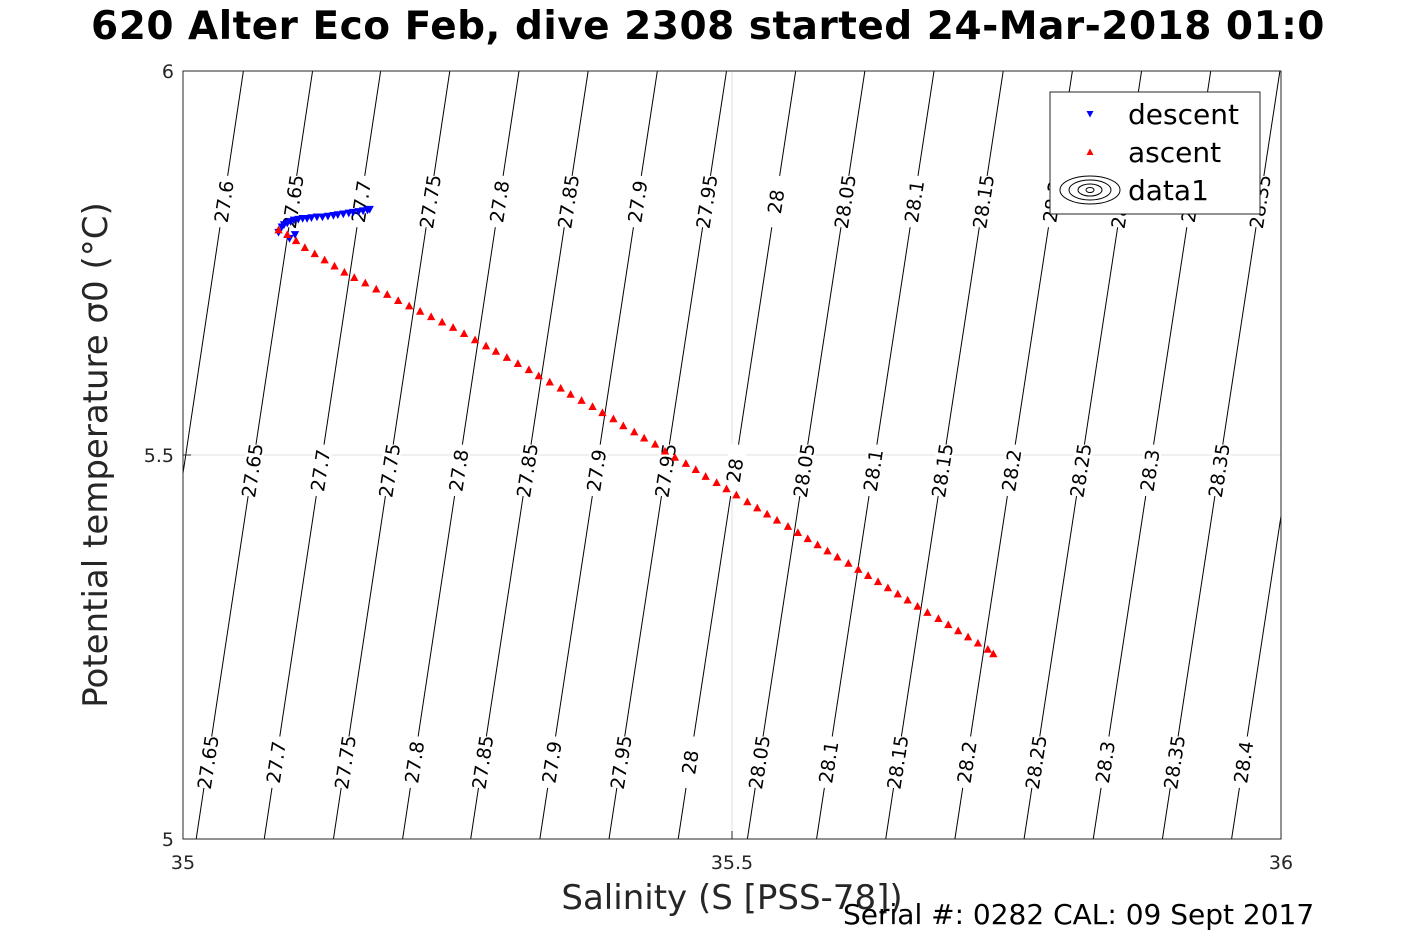 The image size is (1417, 945). Describe the element at coordinates (168, 840) in the screenshot. I see `y-tick-label: 5` at that location.